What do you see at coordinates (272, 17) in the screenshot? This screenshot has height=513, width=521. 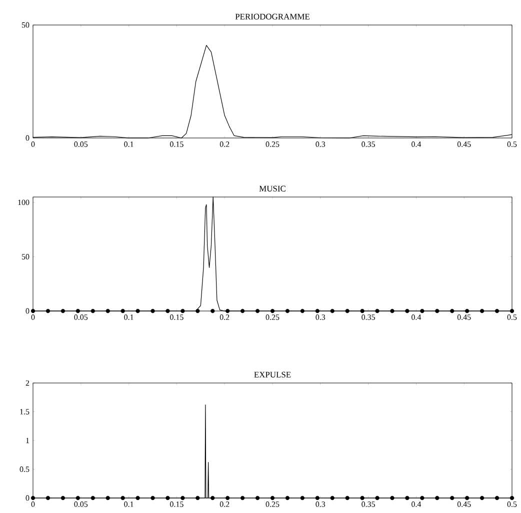 I see `chart-title: PERIODOGRAMME` at bounding box center [272, 17].